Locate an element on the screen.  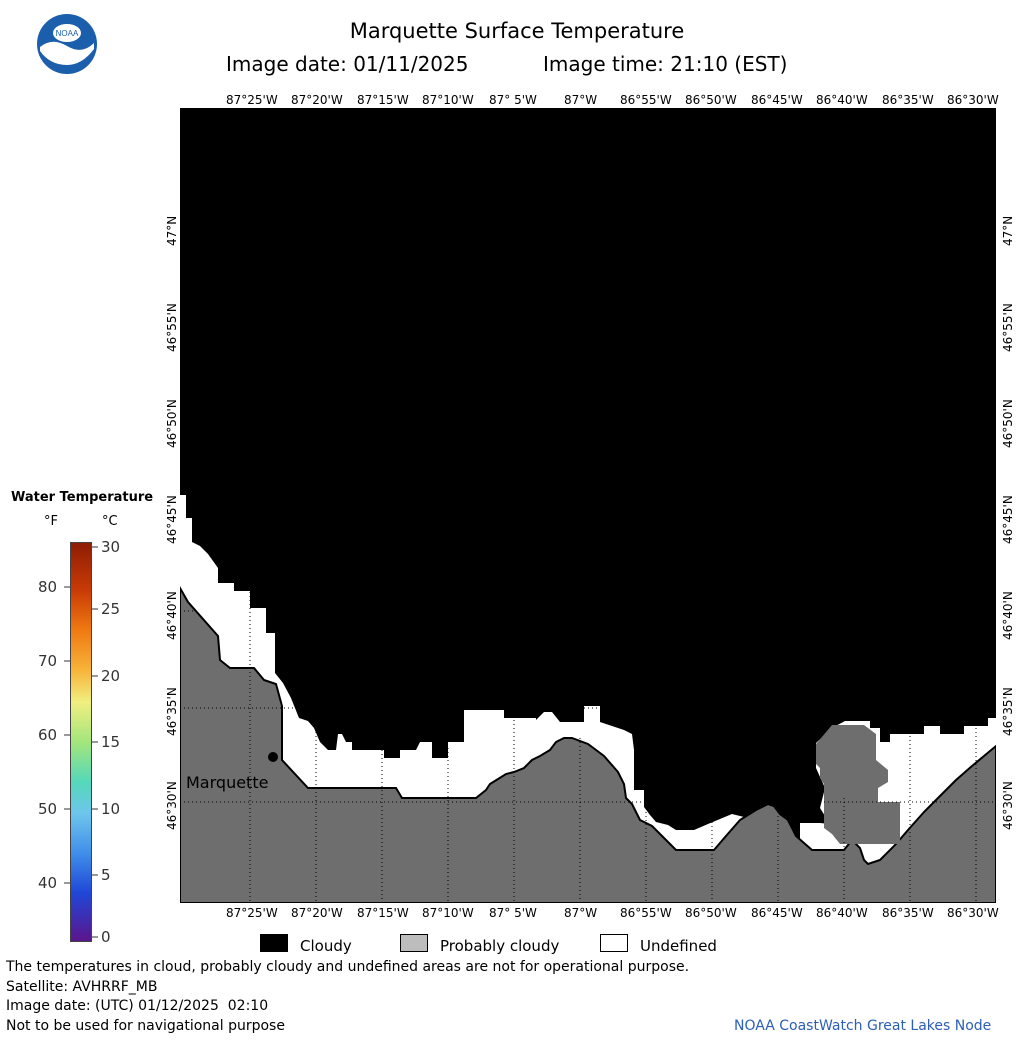
scale-ticks is located at coordinates (81, 742).